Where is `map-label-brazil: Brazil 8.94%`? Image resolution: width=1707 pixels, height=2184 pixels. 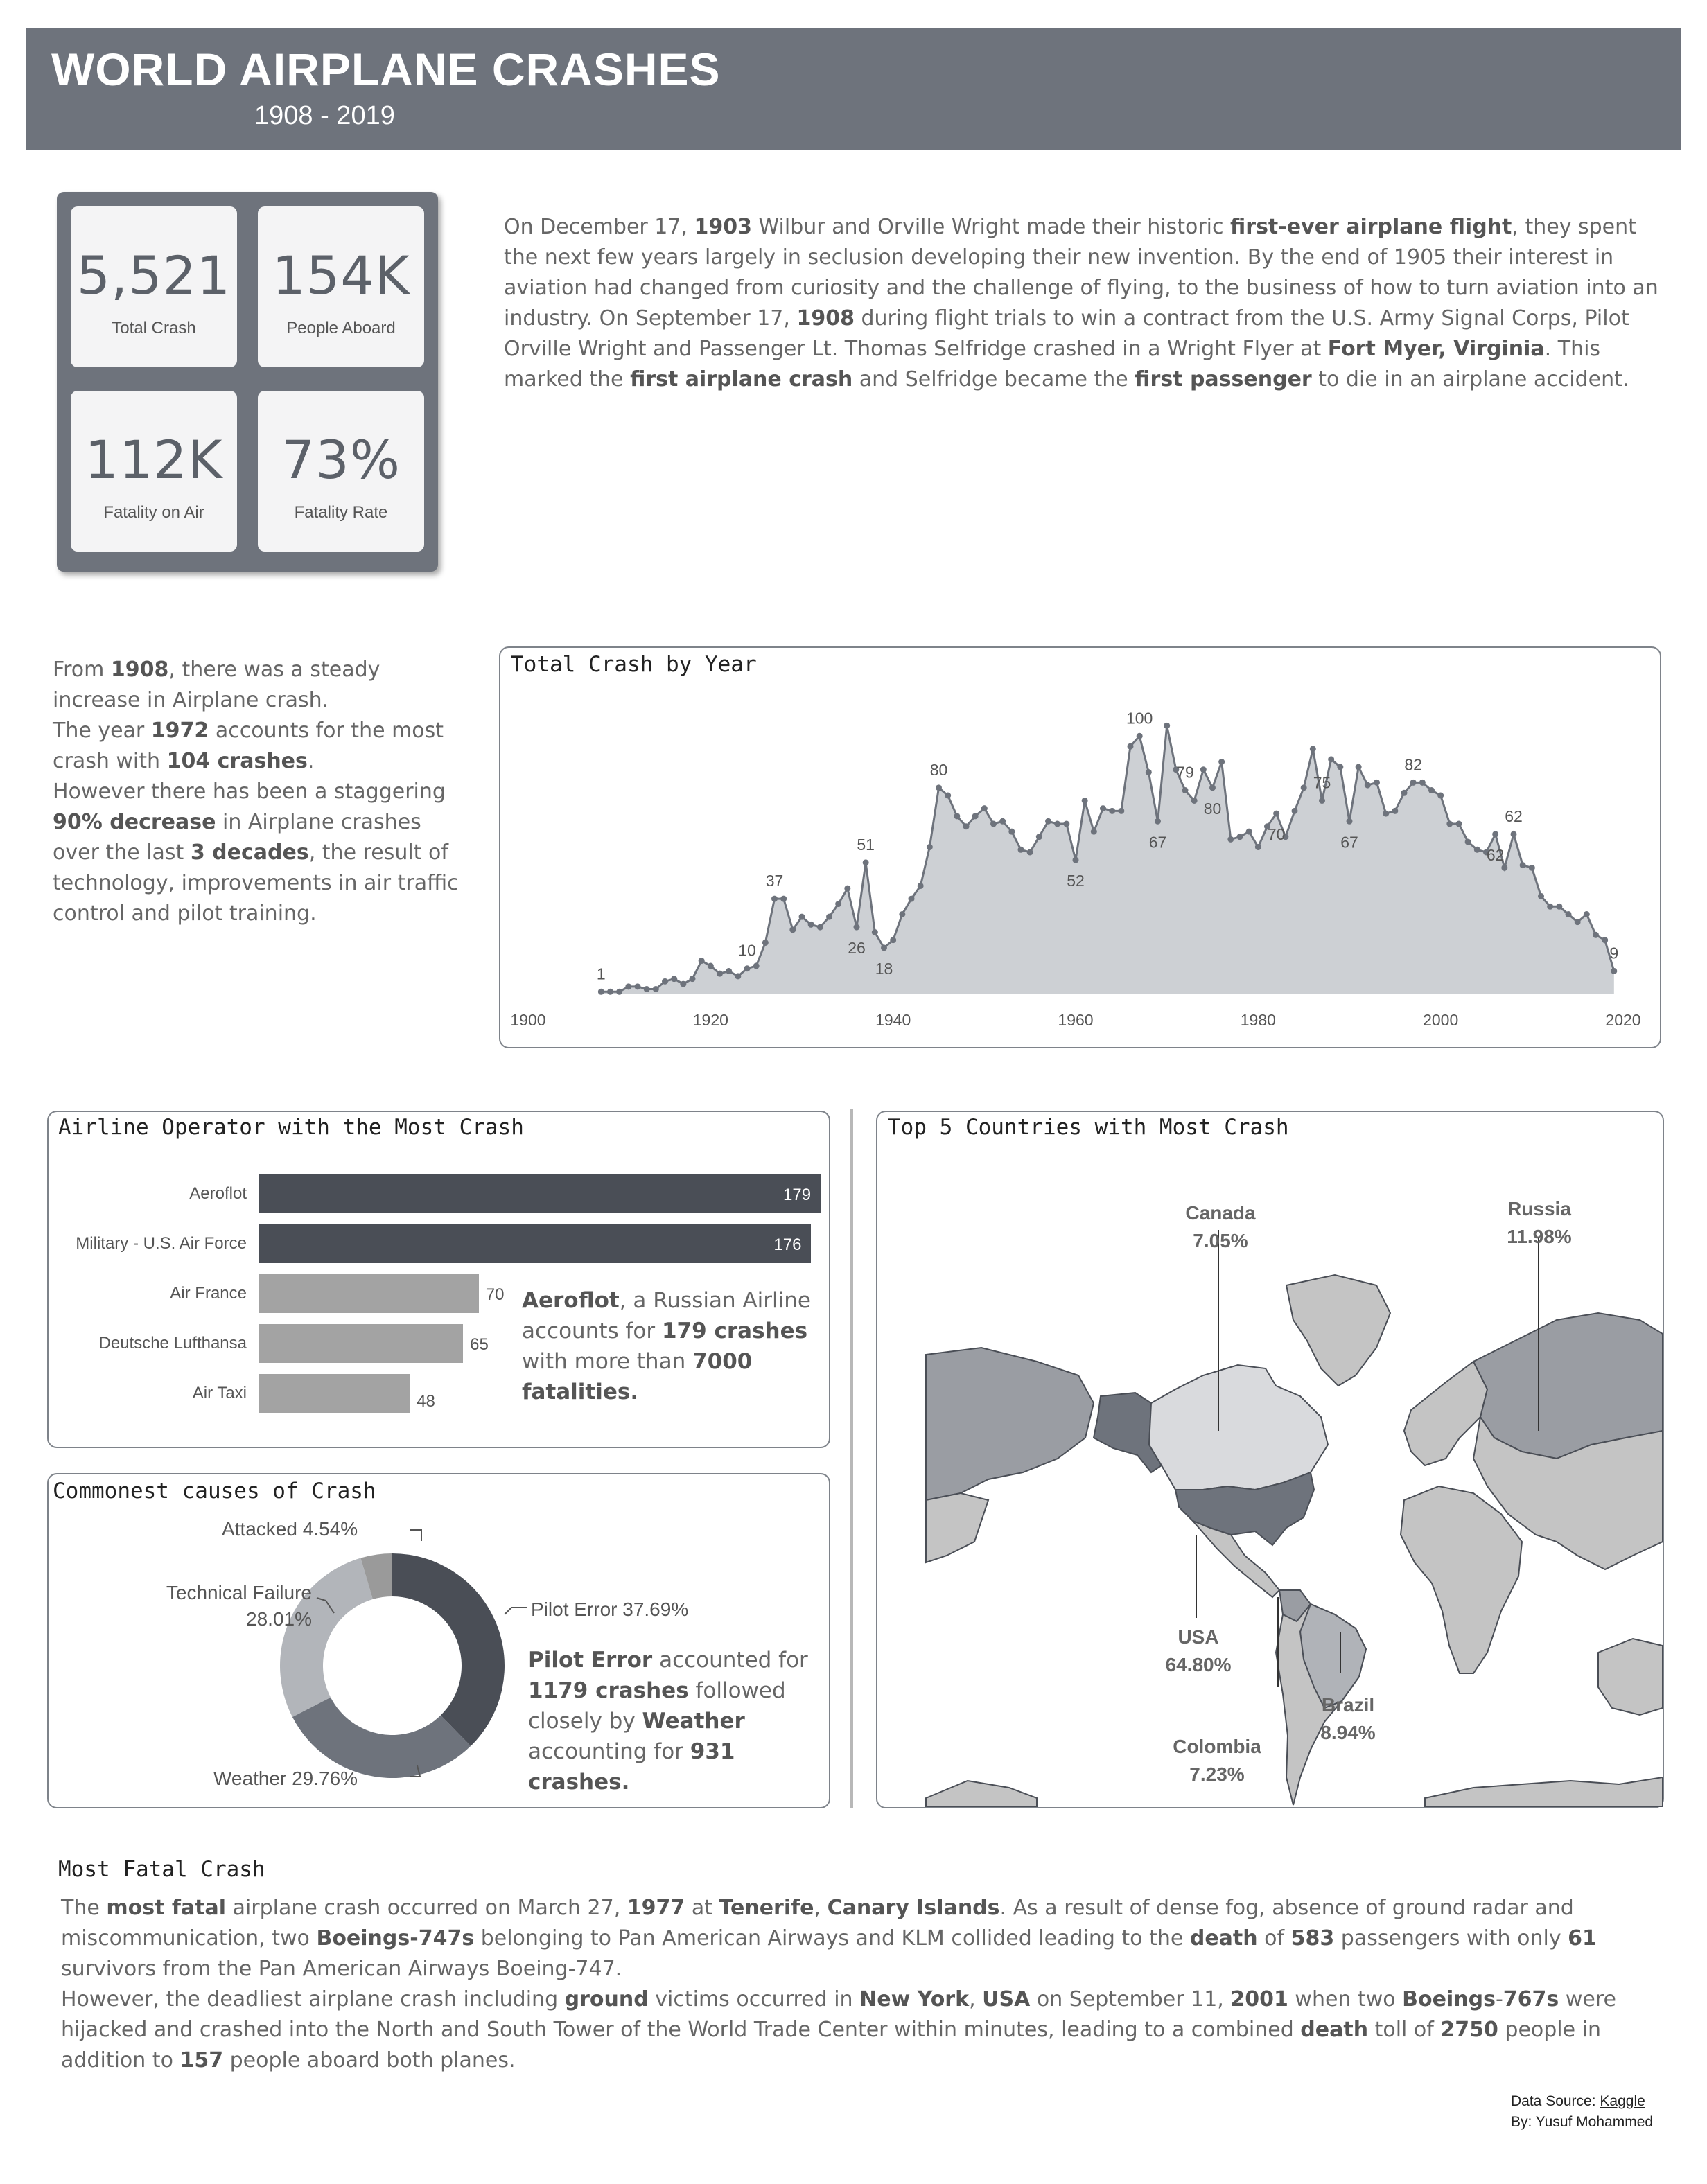
map-label-brazil: Brazil 8.94% is located at coordinates (1348, 1719).